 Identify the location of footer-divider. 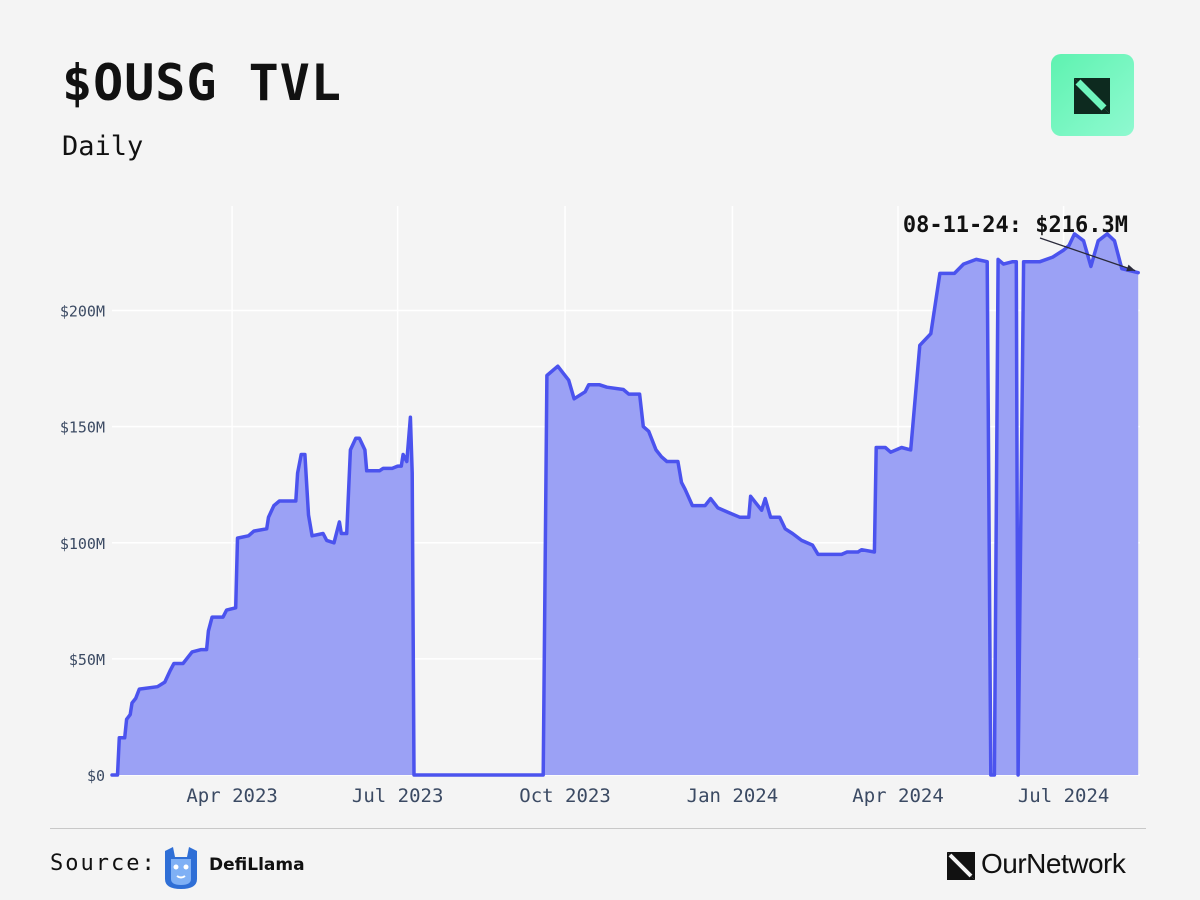
(598, 828).